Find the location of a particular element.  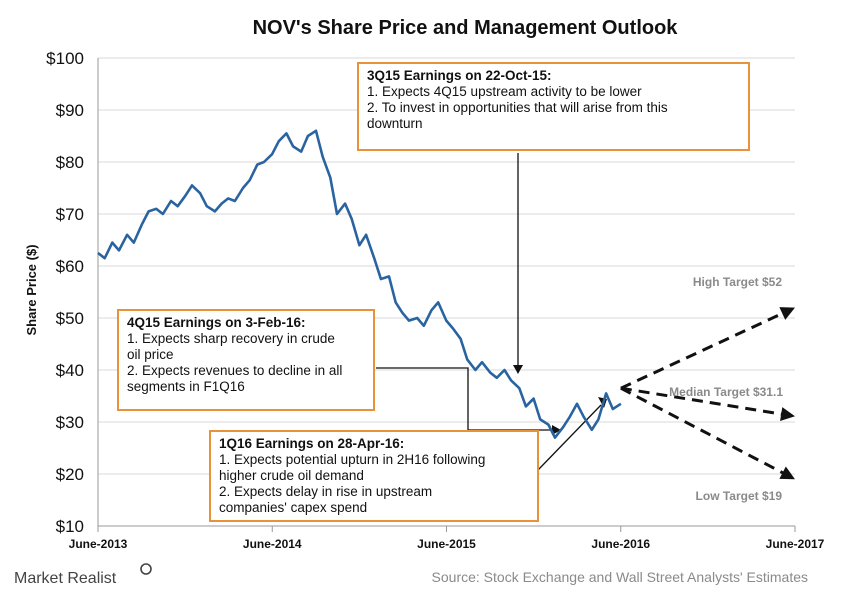

connector-q3-arrowhead is located at coordinates (518, 369).